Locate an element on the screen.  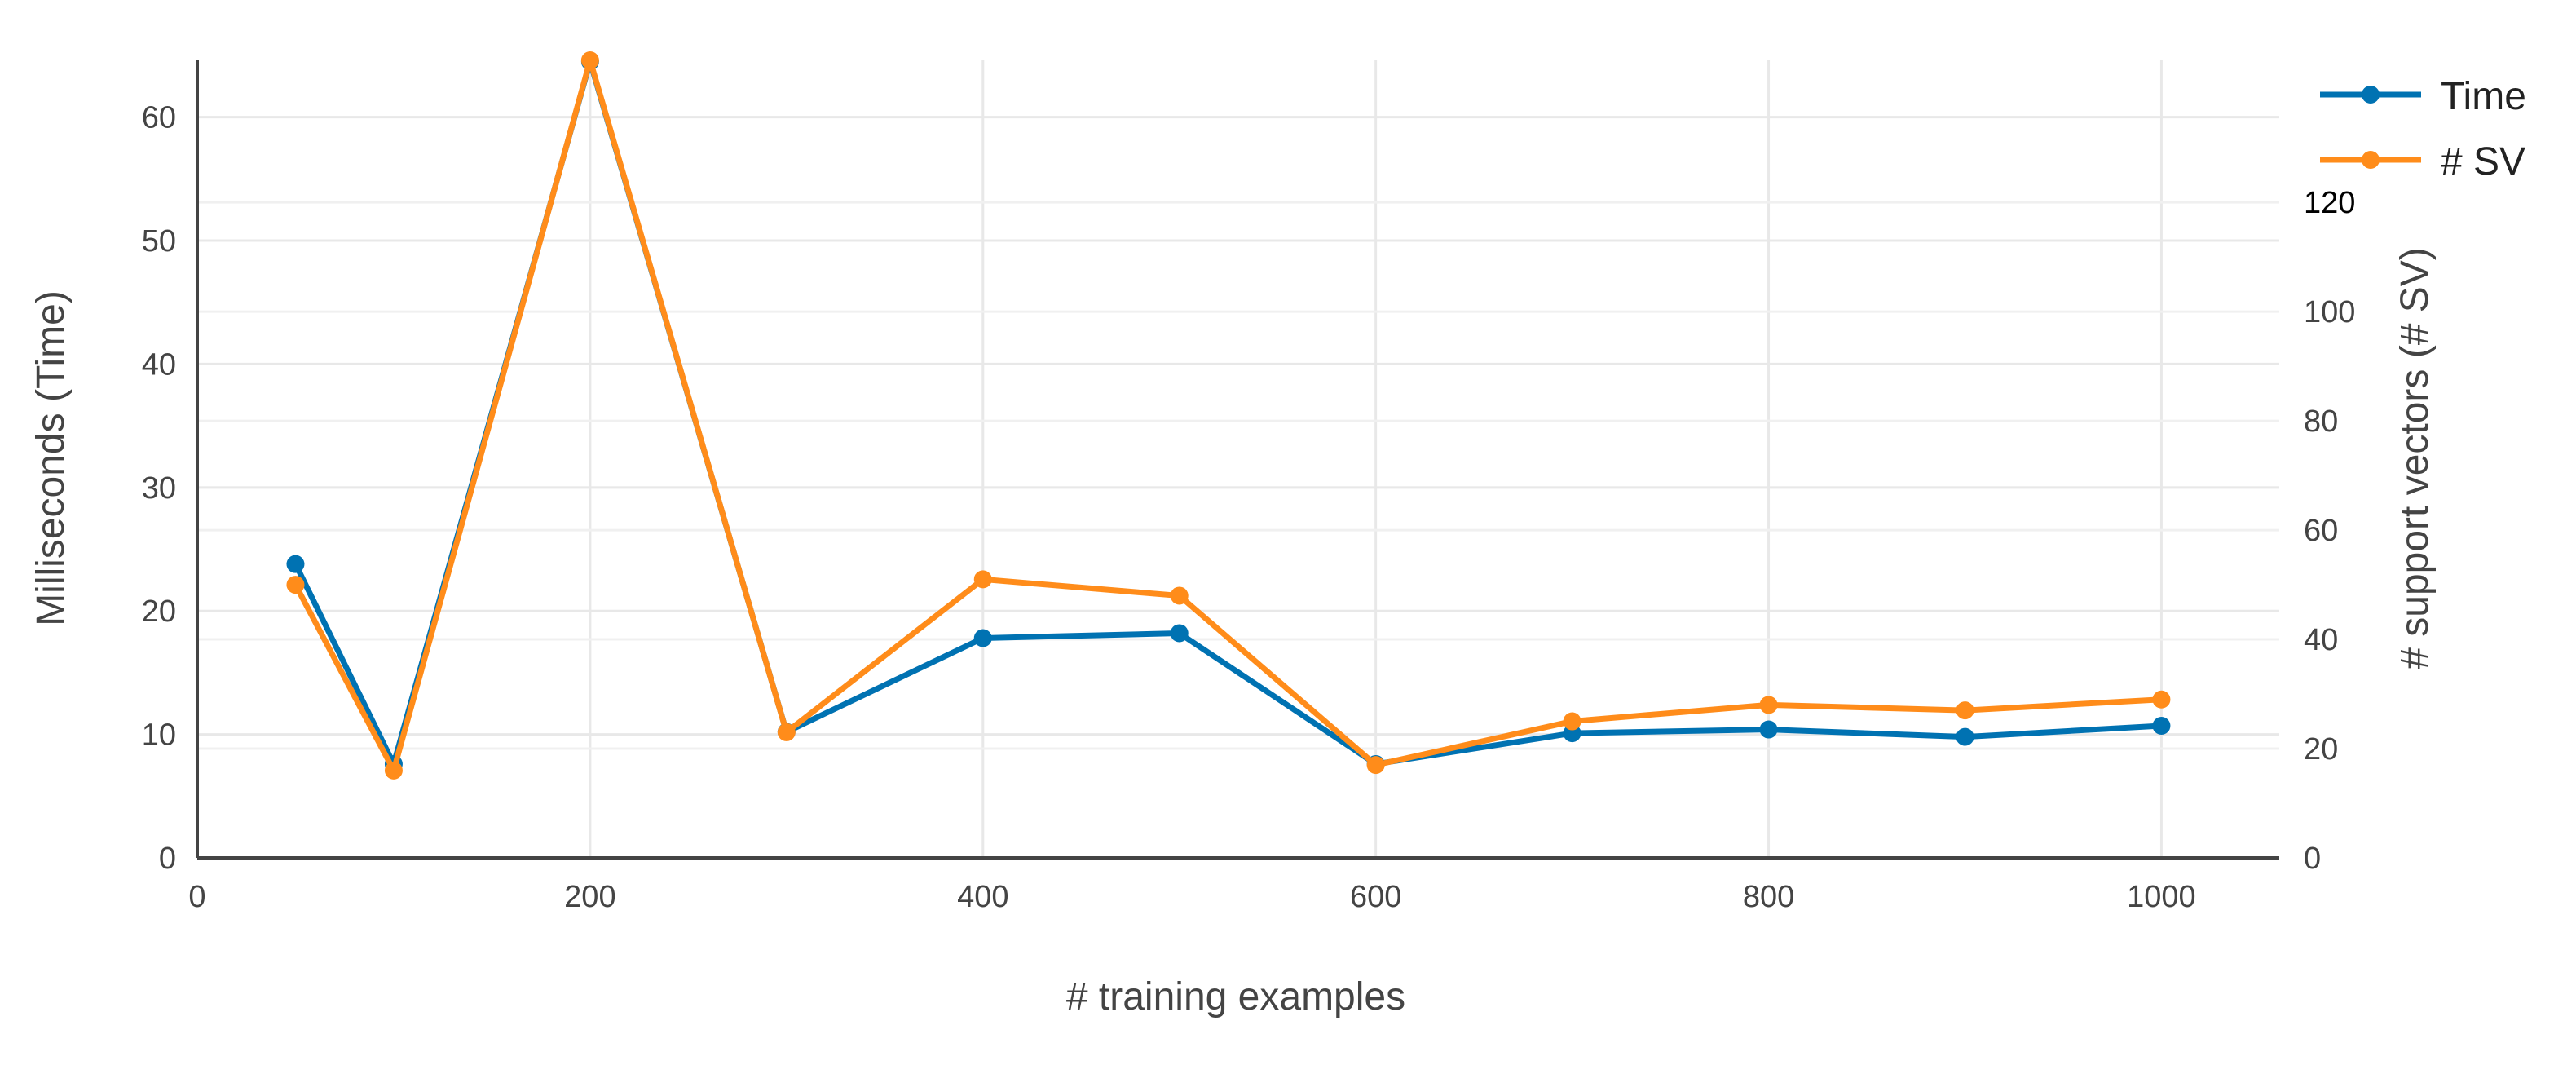
y2-tick-label: 60 is located at coordinates (2321, 531).